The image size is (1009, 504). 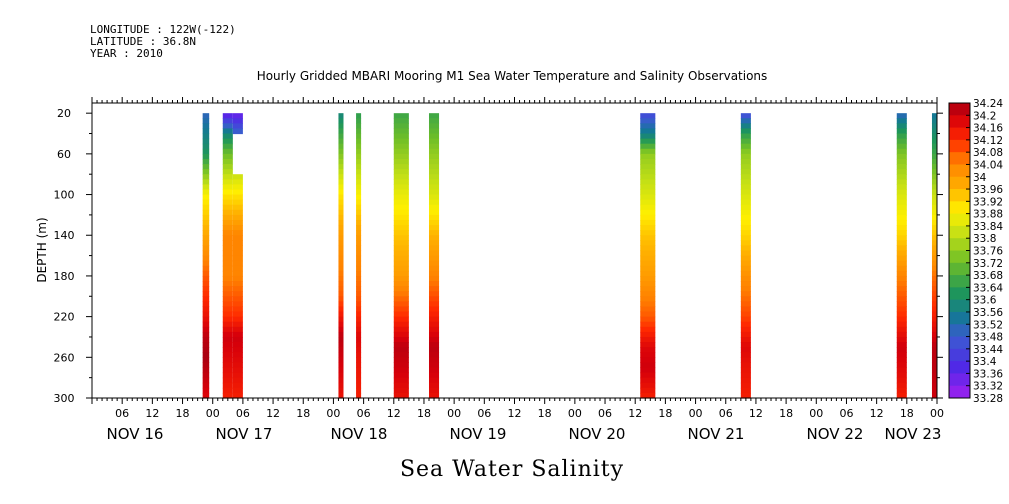 I want to click on y-tick-label: 20, so click(x=64, y=113).